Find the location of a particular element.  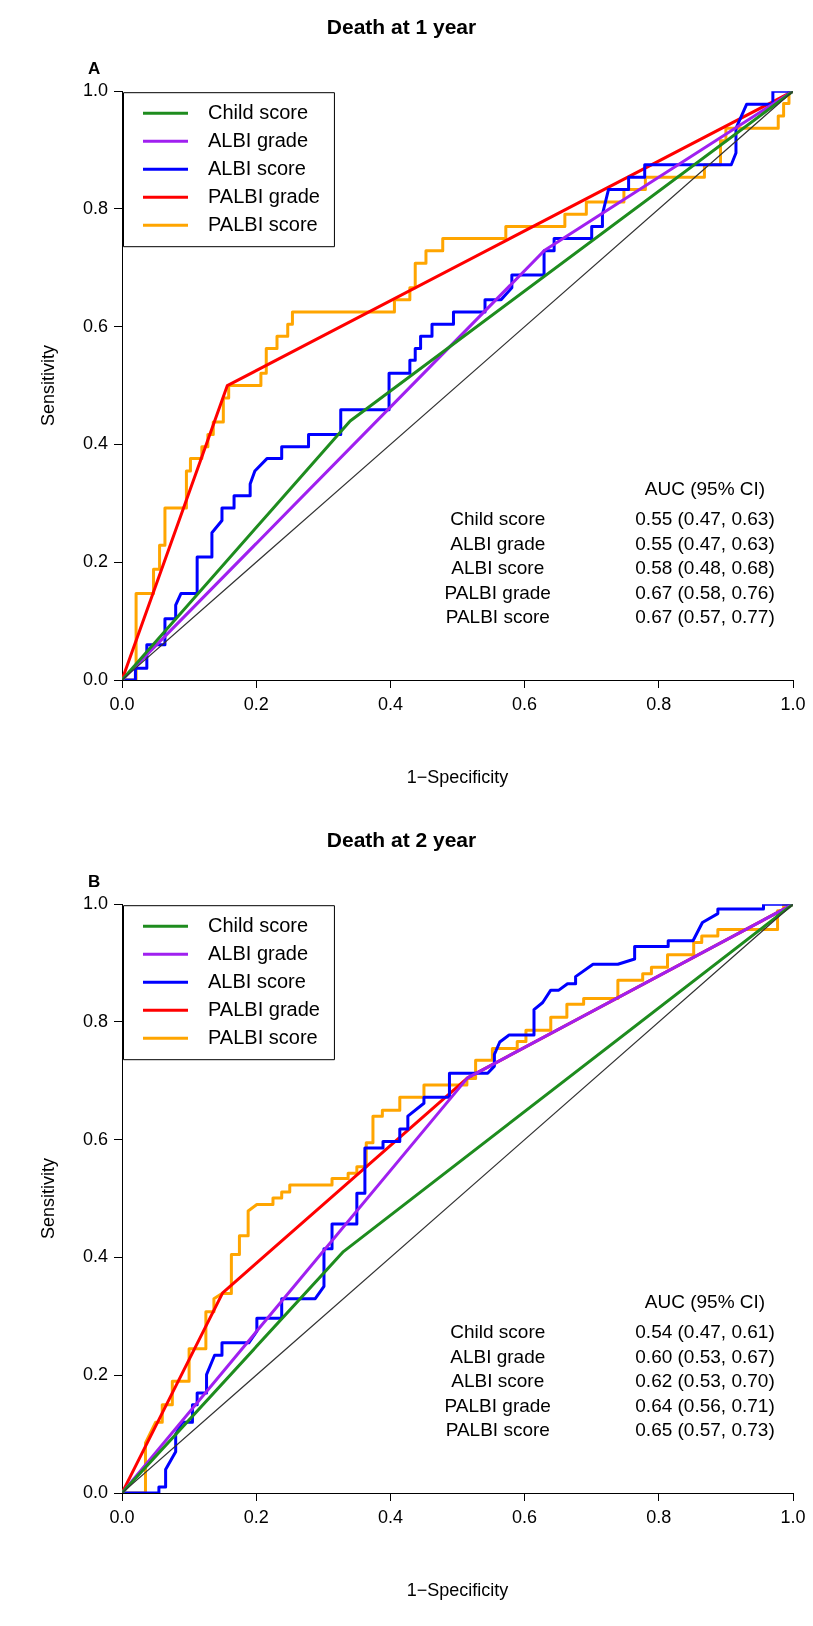

text: B is located at coordinates (94, 881).